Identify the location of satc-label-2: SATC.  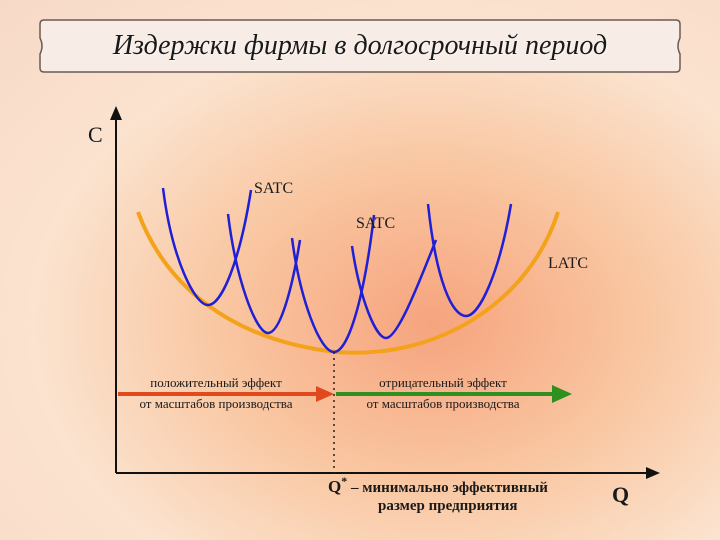
(375, 223).